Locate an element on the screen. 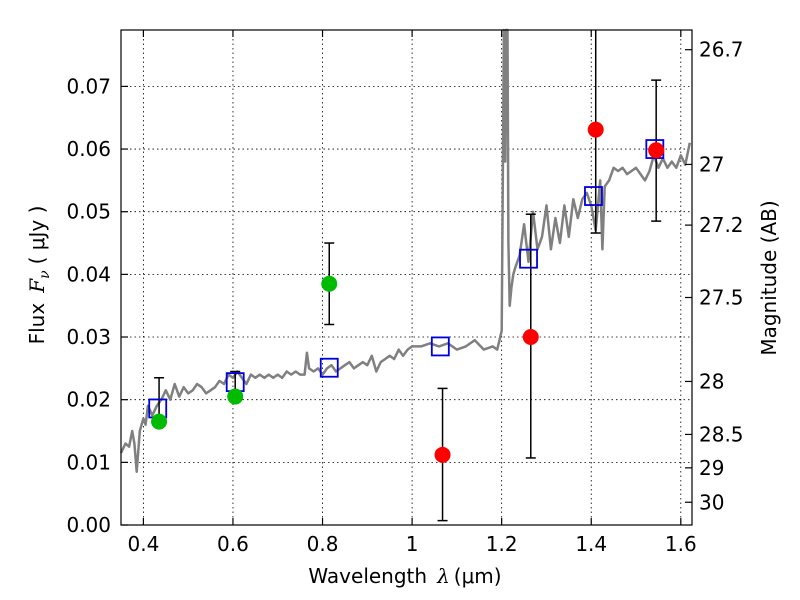  x-tick-label-4: 1.2 is located at coordinates (502, 544).